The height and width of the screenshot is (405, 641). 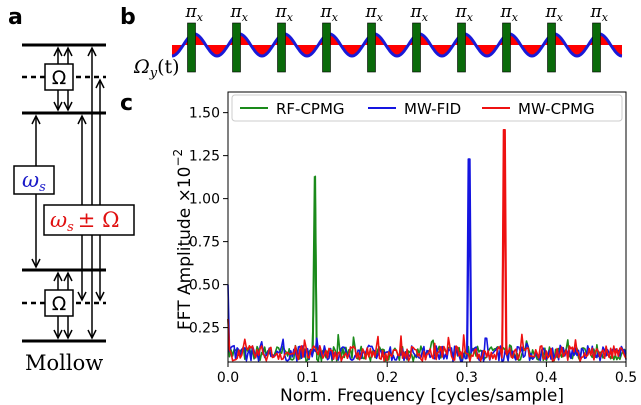 I want to click on panel-b-label: b, so click(x=128, y=17).